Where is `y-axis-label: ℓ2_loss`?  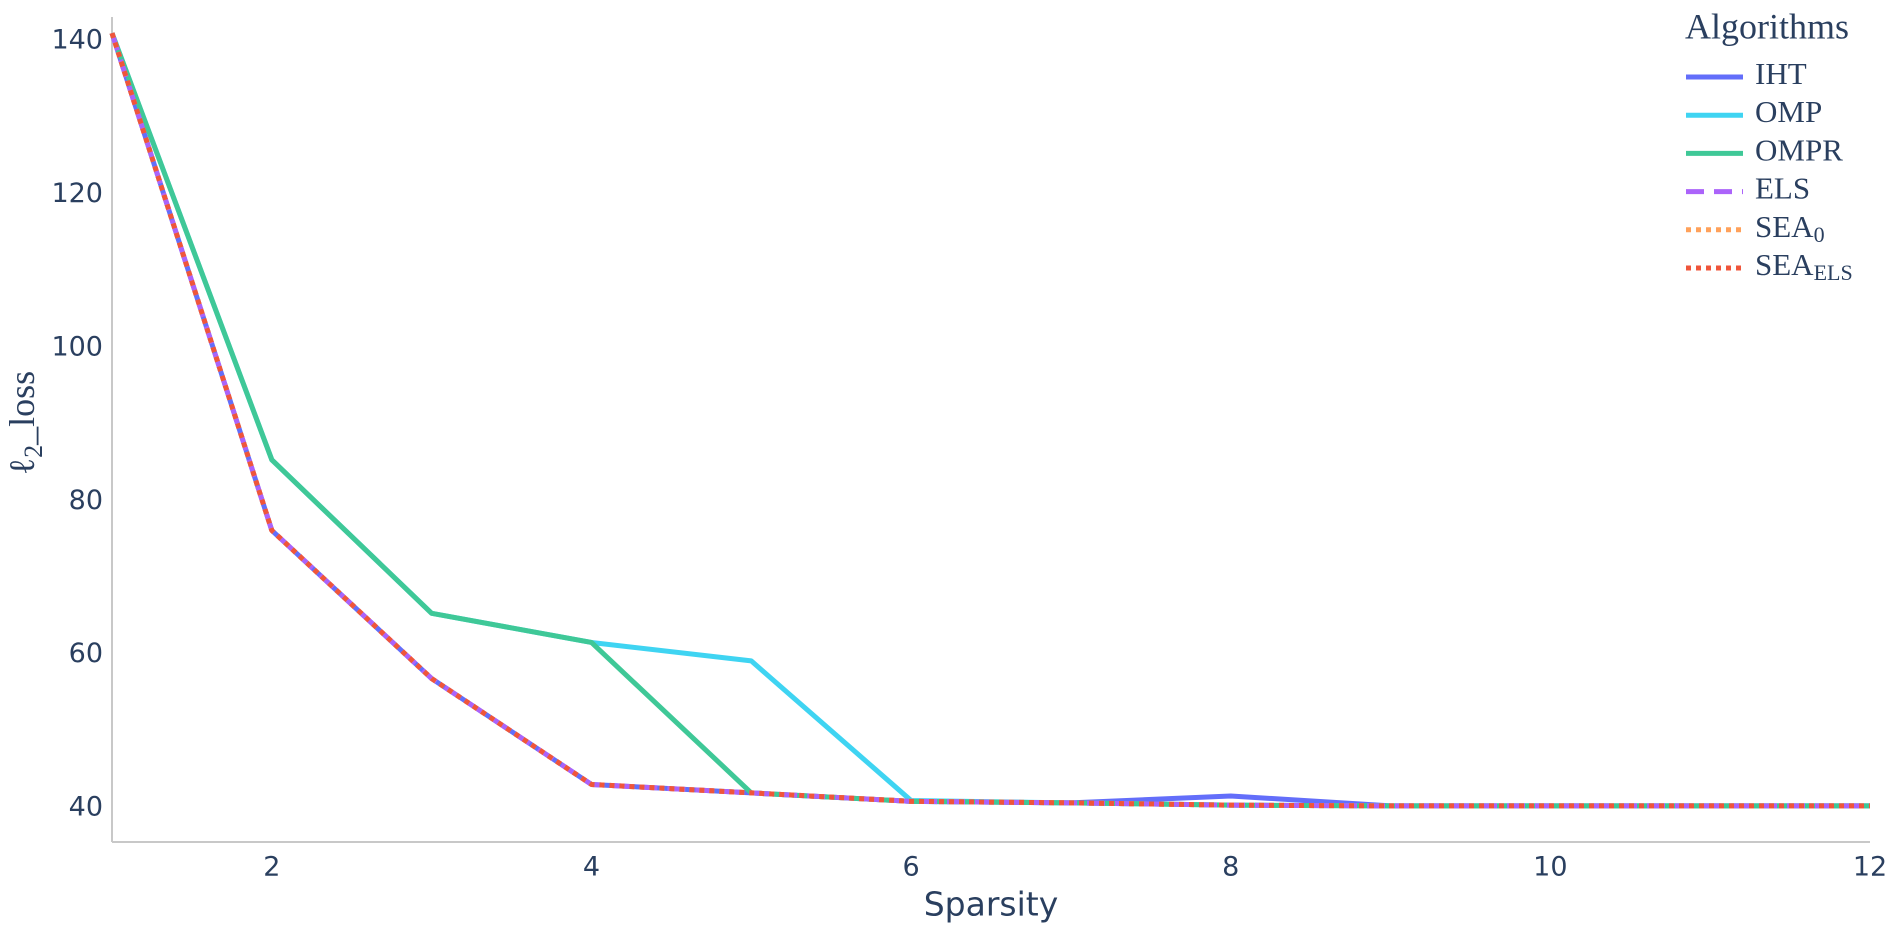
y-axis-label: ℓ2_loss is located at coordinates (25, 423).